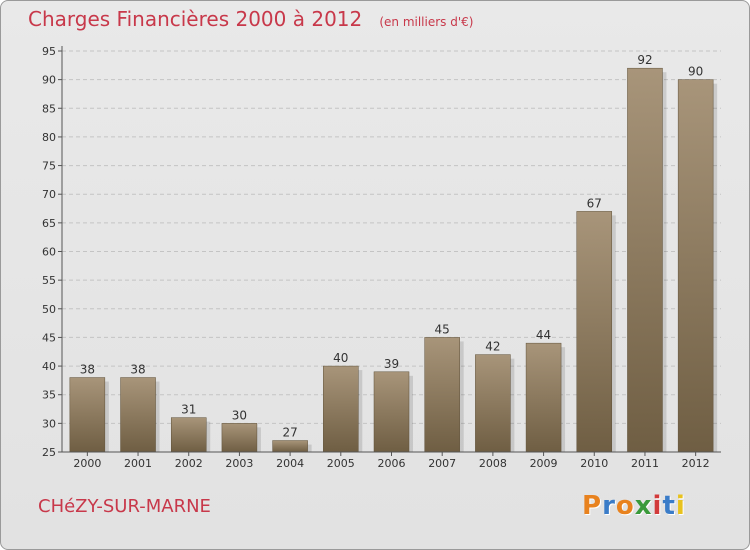 The width and height of the screenshot is (750, 550). I want to click on x-tick-label: 2000, so click(87, 463).